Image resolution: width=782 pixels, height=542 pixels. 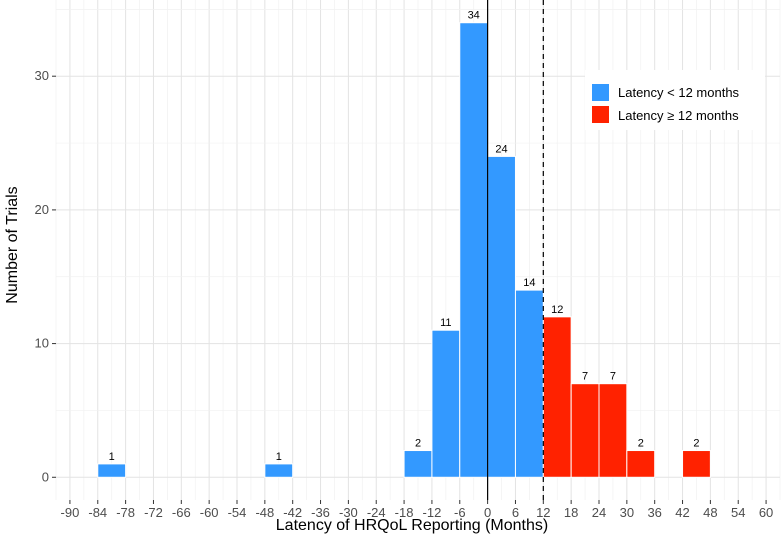 I want to click on x-tick-label: 48, so click(x=710, y=512).